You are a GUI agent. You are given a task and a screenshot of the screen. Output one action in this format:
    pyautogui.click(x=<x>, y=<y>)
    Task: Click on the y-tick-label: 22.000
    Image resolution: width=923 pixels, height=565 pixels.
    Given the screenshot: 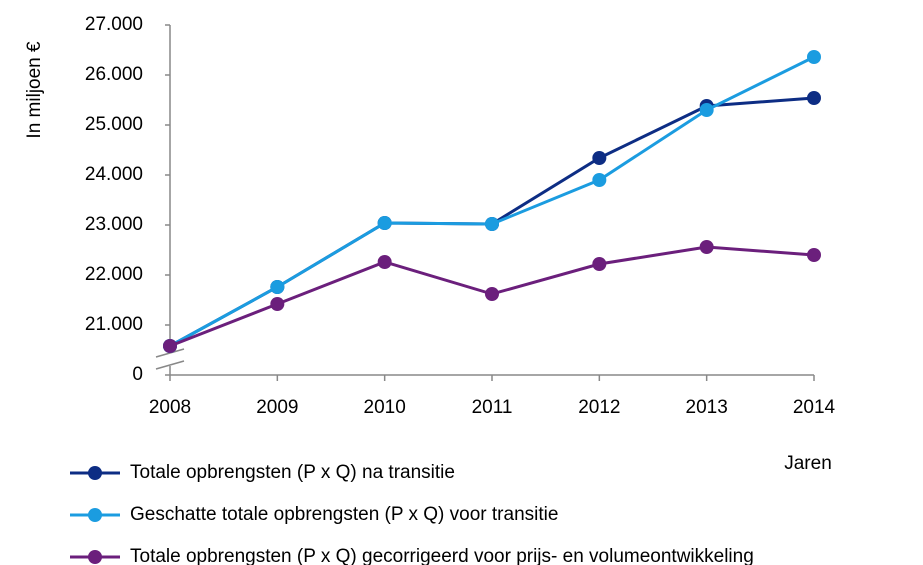 What is the action you would take?
    pyautogui.click(x=114, y=274)
    